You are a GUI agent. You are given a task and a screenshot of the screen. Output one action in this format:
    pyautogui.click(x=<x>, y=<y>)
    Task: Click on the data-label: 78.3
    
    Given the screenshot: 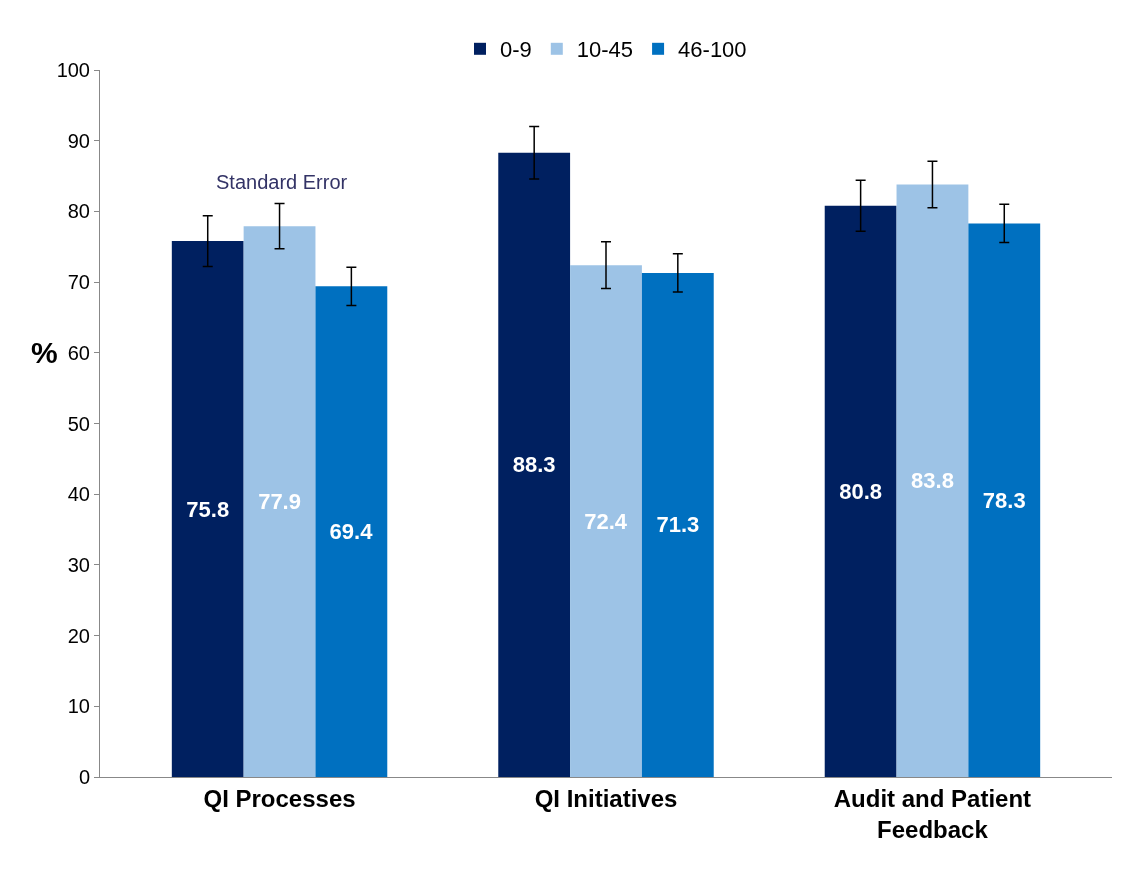 What is the action you would take?
    pyautogui.click(x=1004, y=500)
    